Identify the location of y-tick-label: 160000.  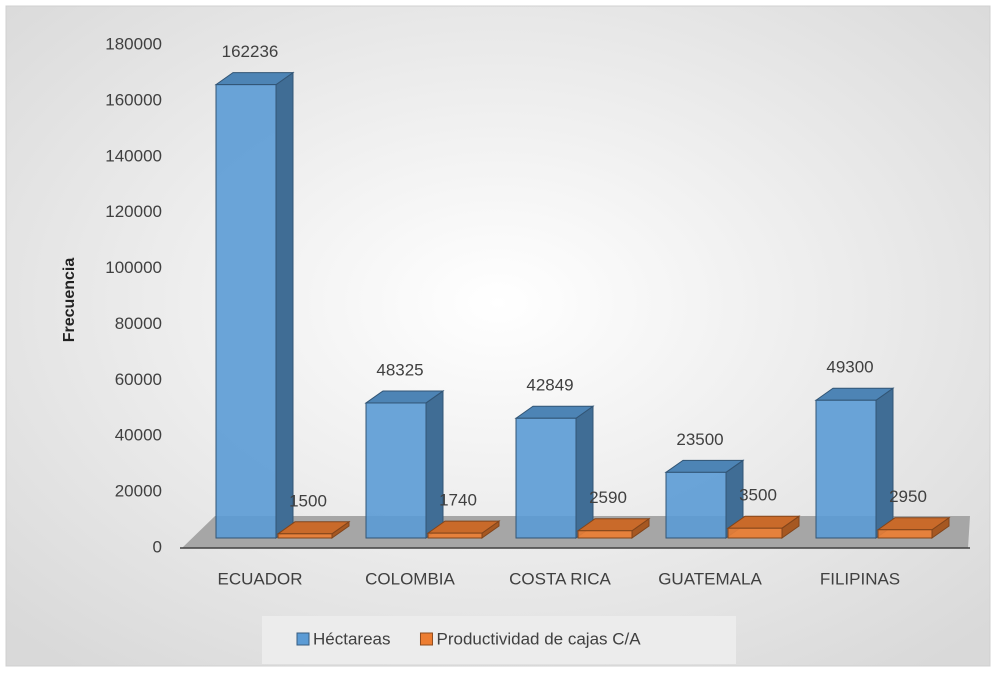
(133, 99).